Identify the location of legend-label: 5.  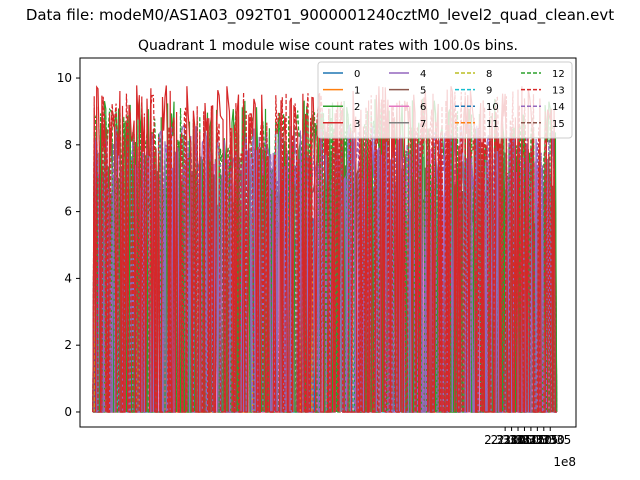
(423, 91).